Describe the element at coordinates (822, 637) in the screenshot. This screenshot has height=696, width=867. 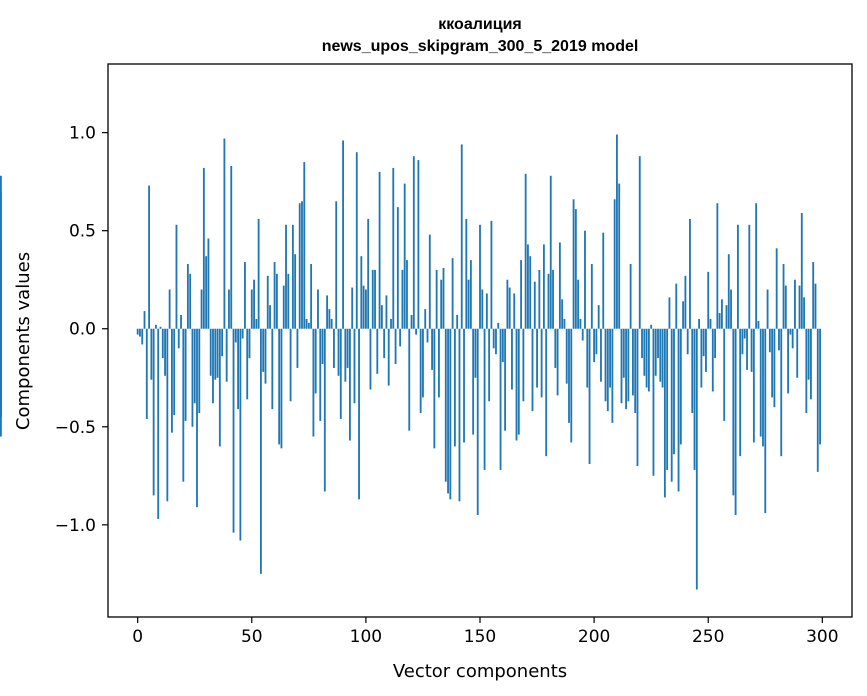
I see `x-tick-label: 300` at that location.